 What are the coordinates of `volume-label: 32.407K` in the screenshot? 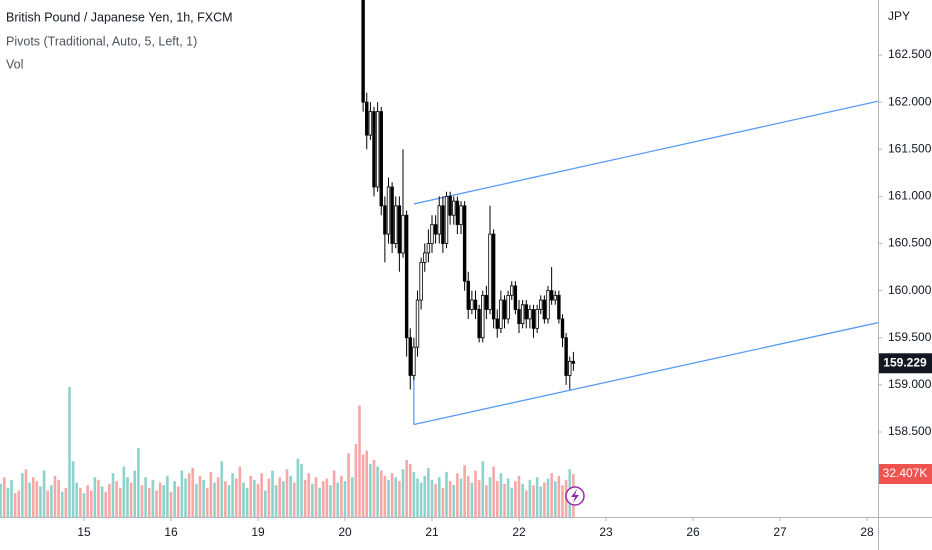 It's located at (905, 473).